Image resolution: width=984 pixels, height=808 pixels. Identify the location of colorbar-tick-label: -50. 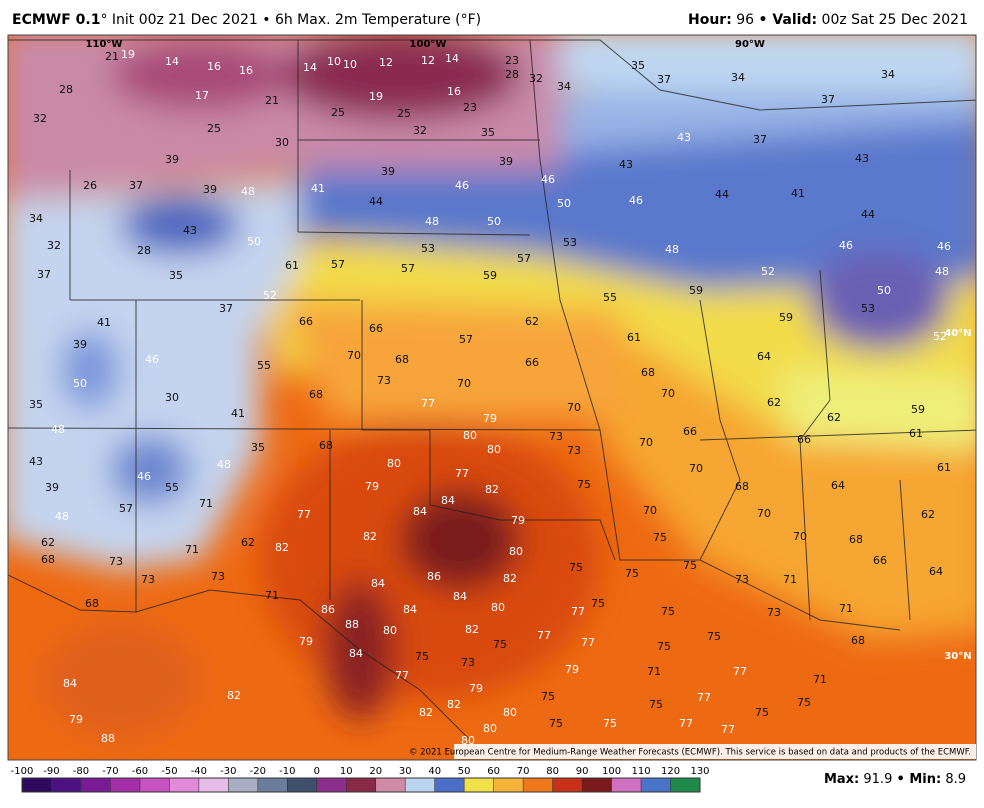
(169, 771).